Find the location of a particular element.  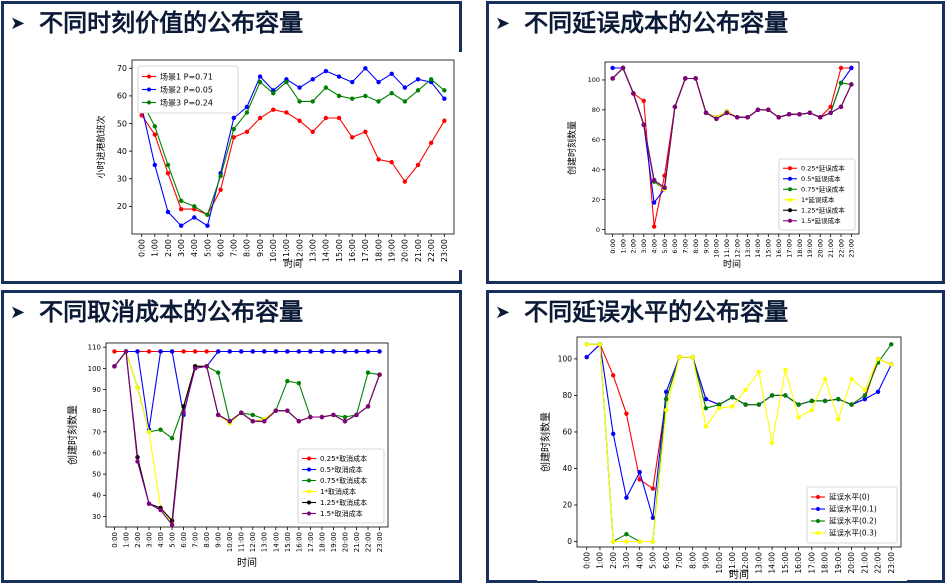

y-axis-label: 小时进港航班次 is located at coordinates (101, 146).